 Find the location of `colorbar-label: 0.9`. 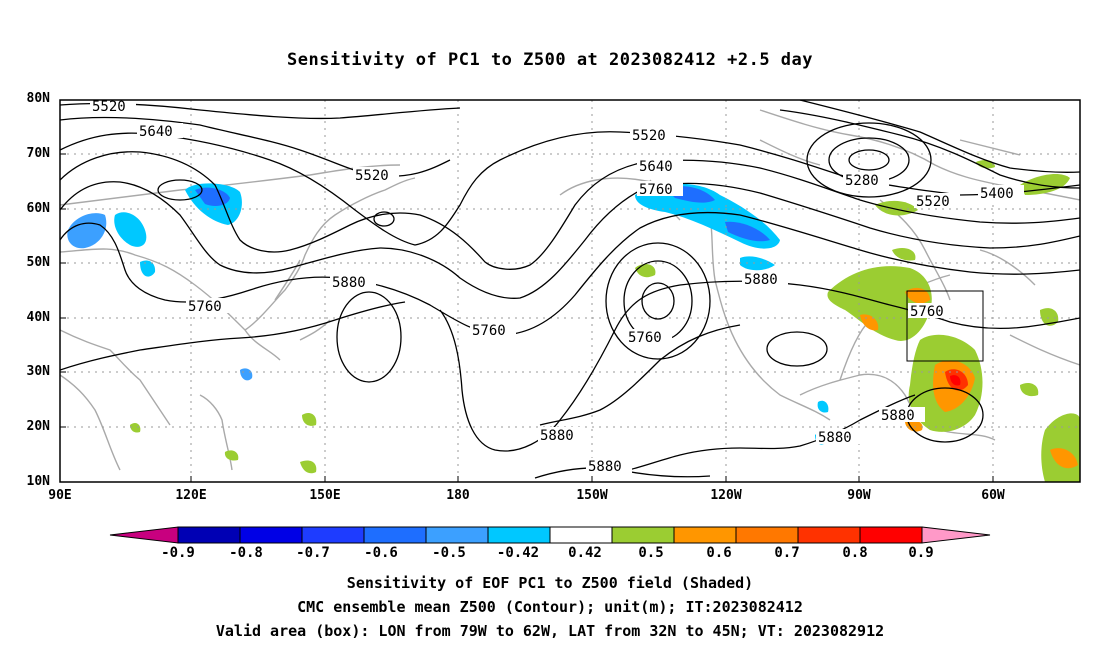

colorbar-label: 0.9 is located at coordinates (921, 553).